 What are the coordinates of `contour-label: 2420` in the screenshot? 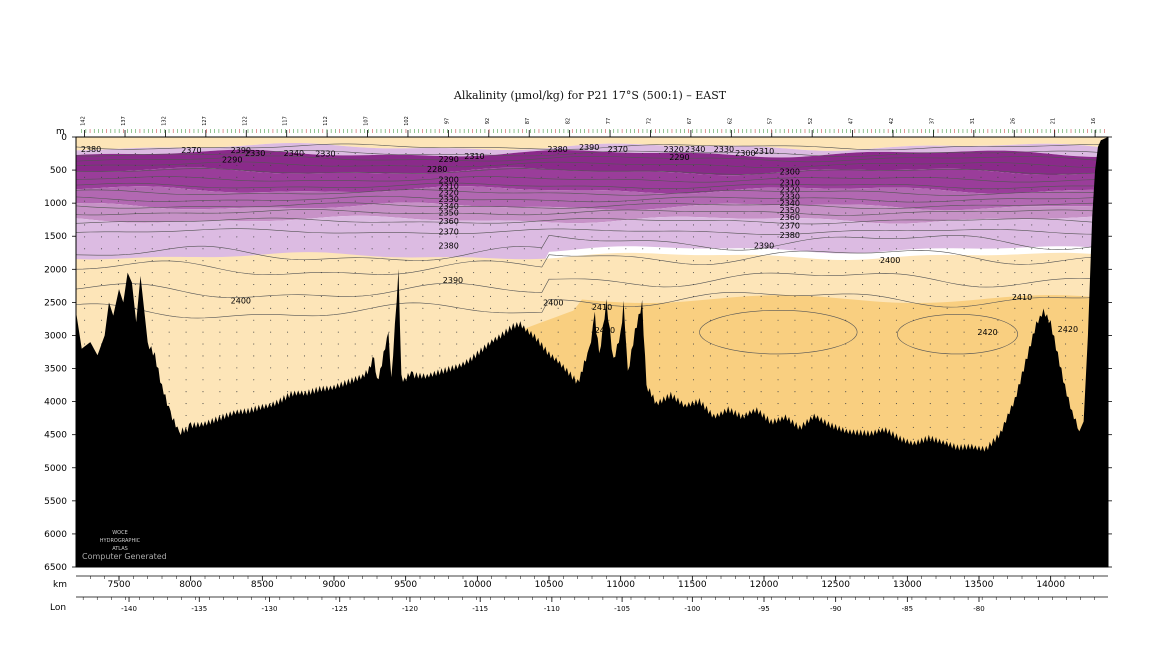 It's located at (1068, 329).